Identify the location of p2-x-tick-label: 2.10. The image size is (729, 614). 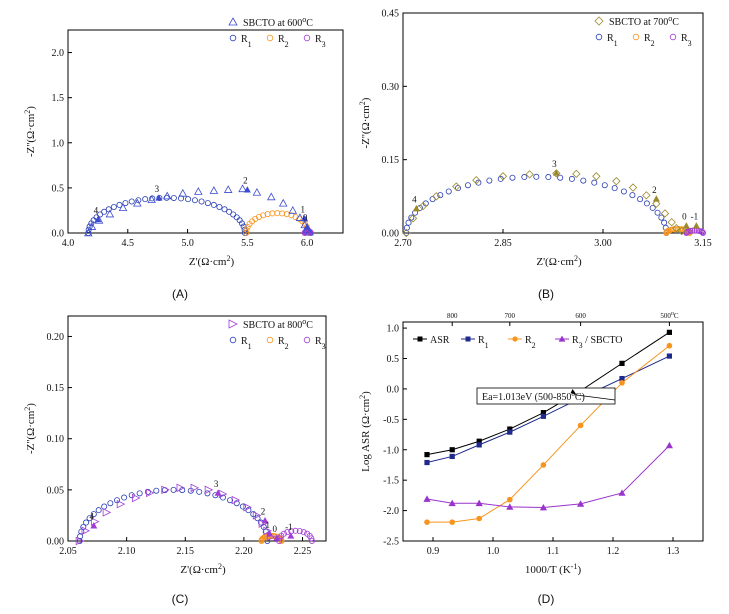
(127, 551).